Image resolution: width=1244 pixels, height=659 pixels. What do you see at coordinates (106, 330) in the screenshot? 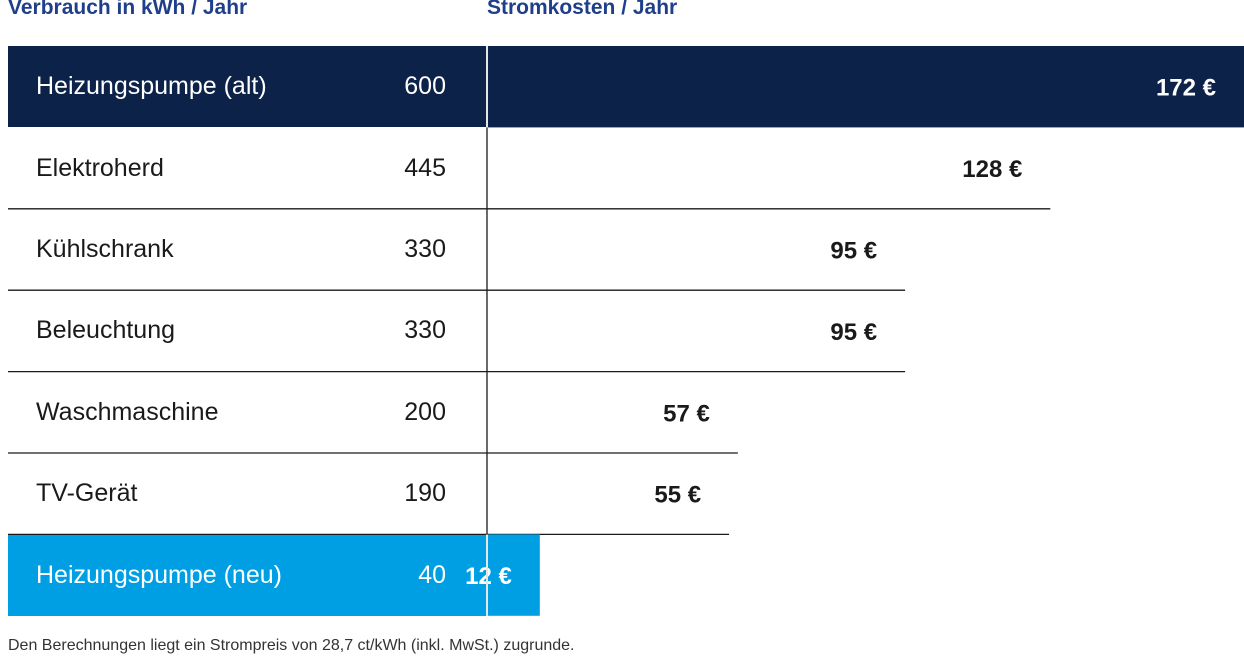
I see `appliance-name: Beleuchtung` at bounding box center [106, 330].